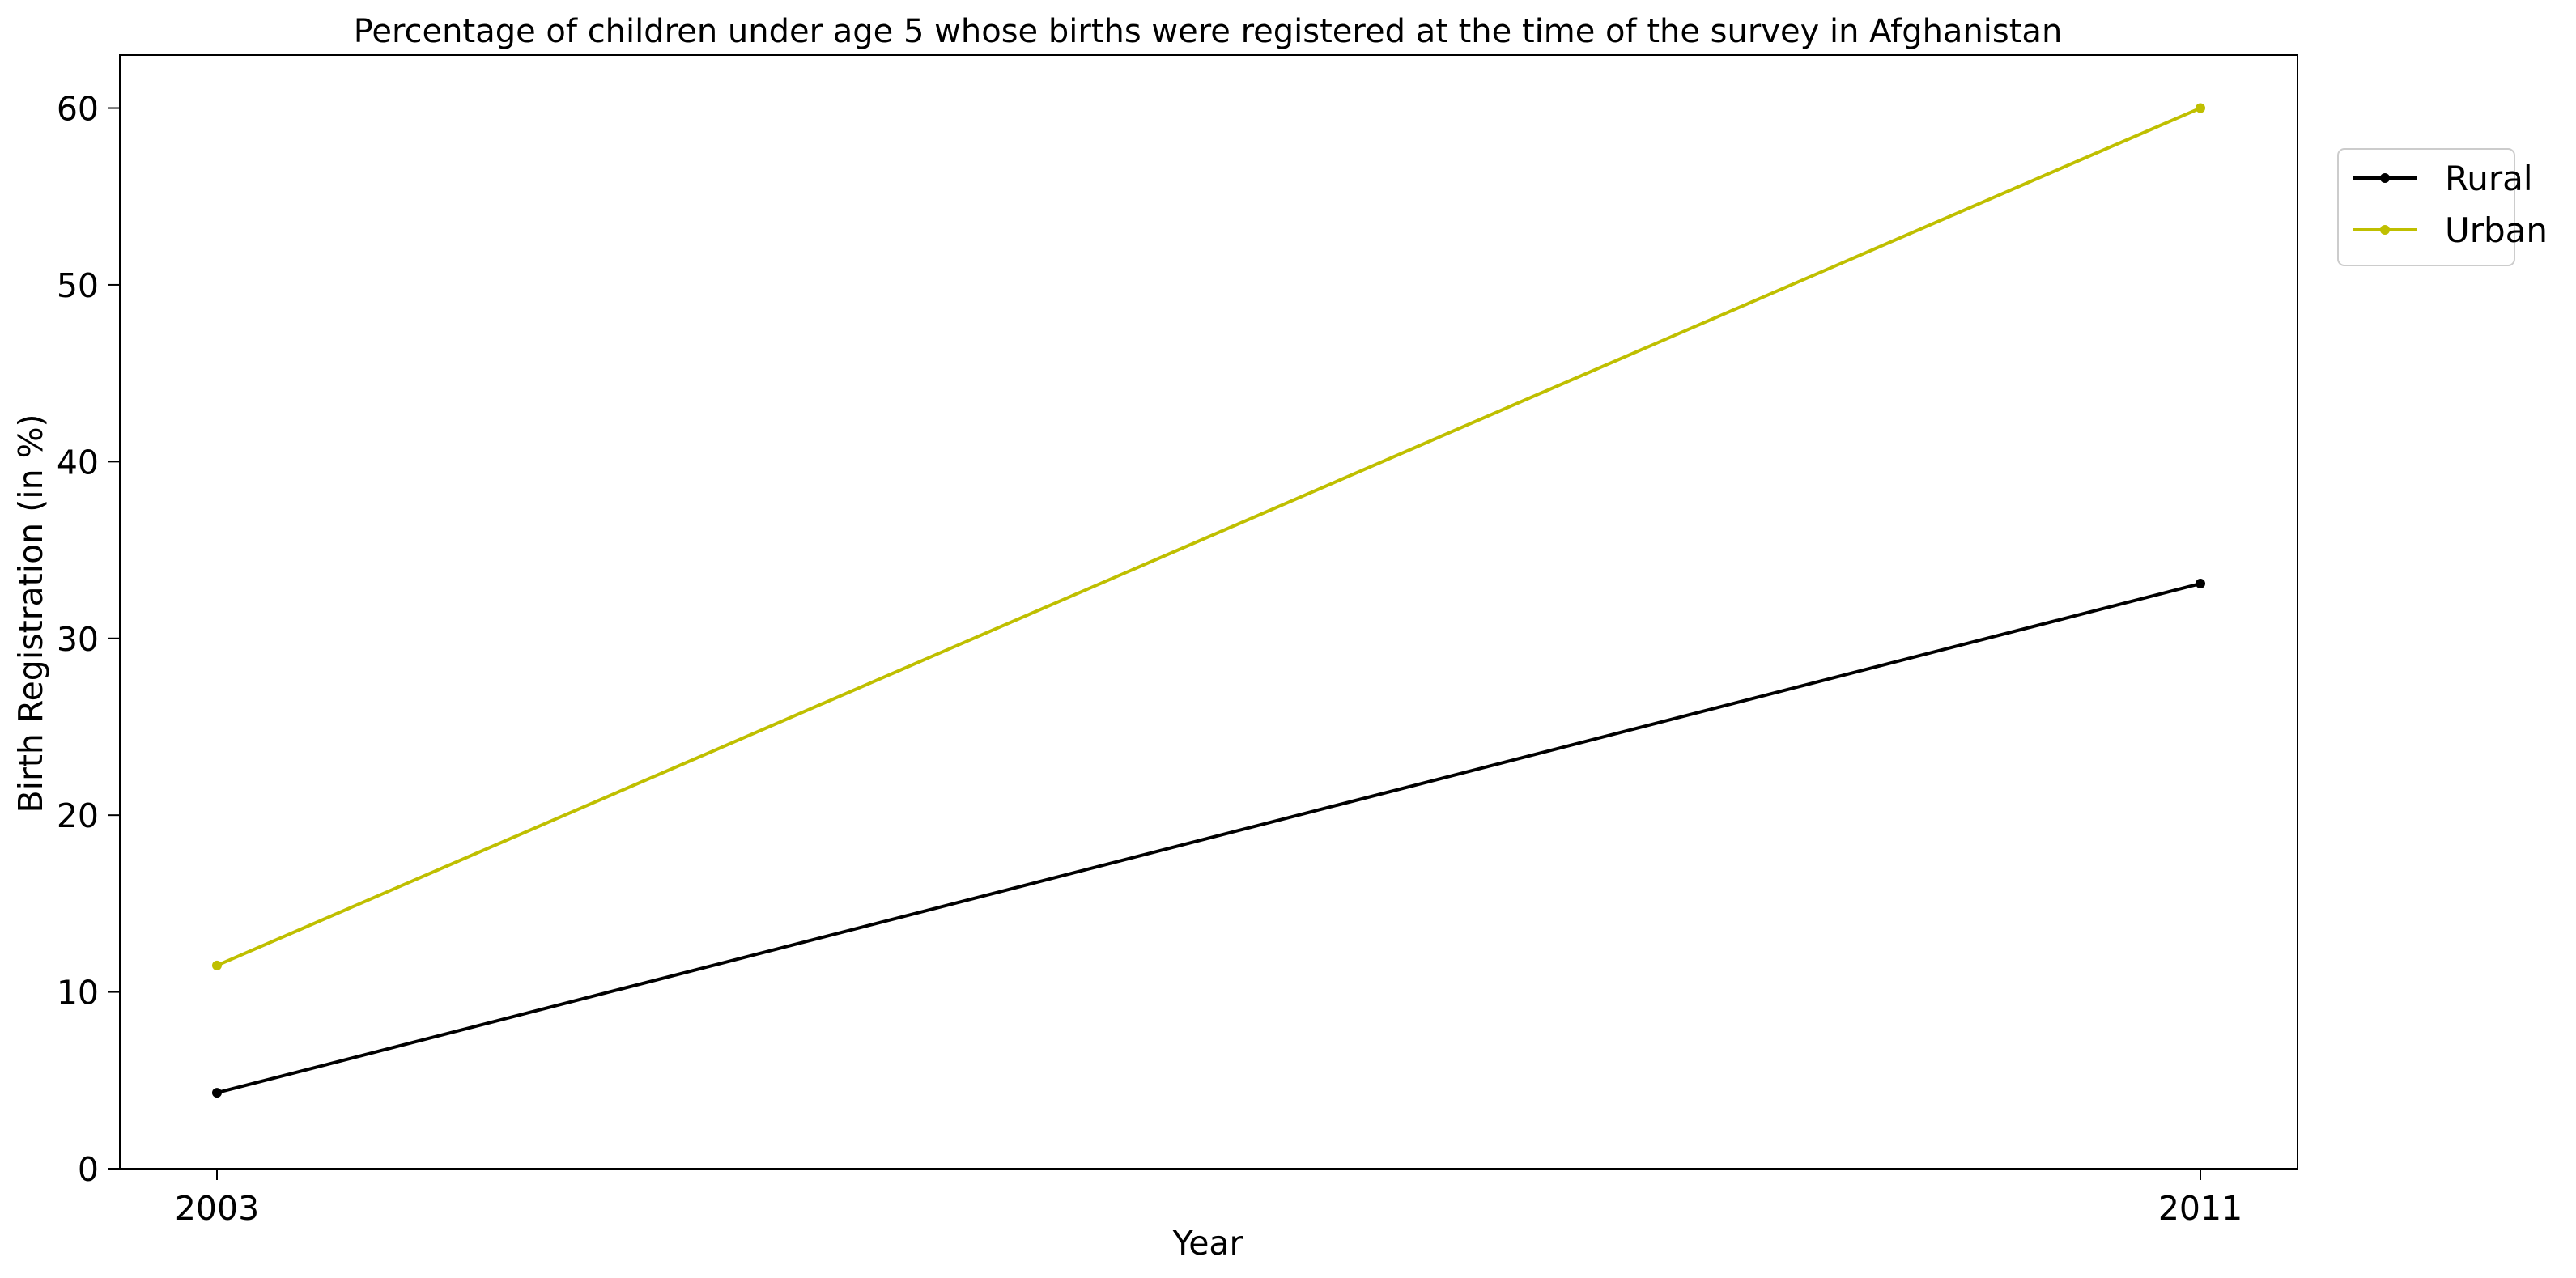 This screenshot has height=1278, width=2576. I want to click on legend: Rural Urban, so click(2442, 207).